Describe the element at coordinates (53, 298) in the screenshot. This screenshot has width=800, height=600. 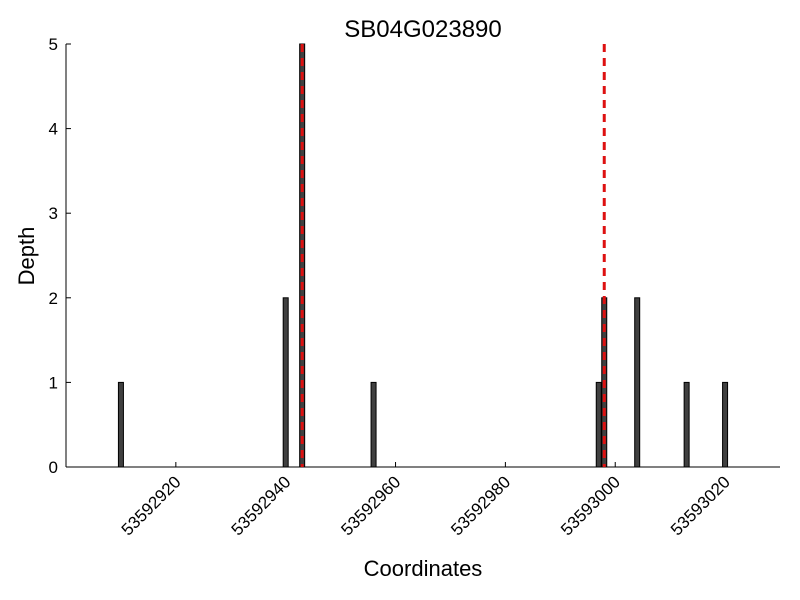
I see `y-tick-label: 2` at that location.